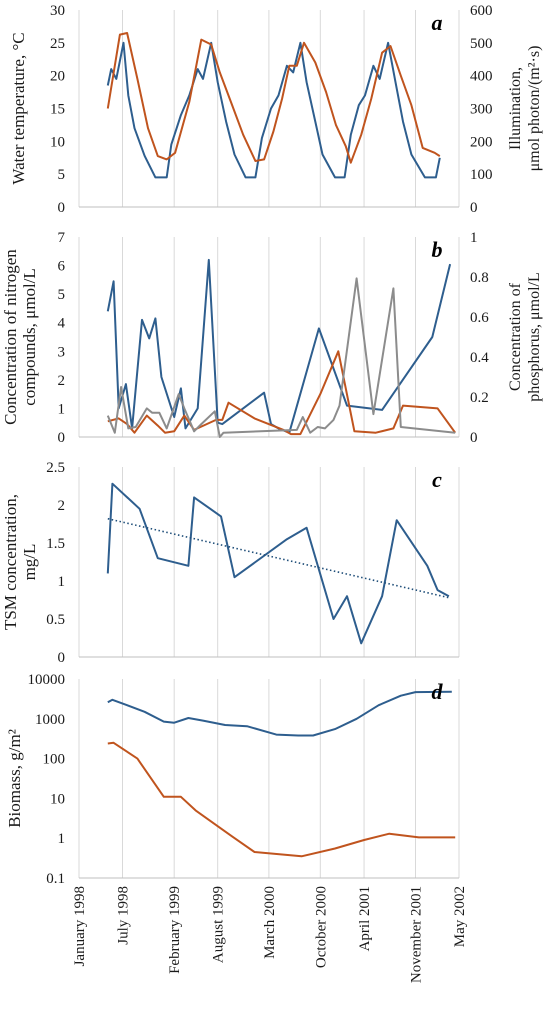 This screenshot has height=1032, width=549. I want to click on y-axis-title-line2: mg/L, so click(29, 562).